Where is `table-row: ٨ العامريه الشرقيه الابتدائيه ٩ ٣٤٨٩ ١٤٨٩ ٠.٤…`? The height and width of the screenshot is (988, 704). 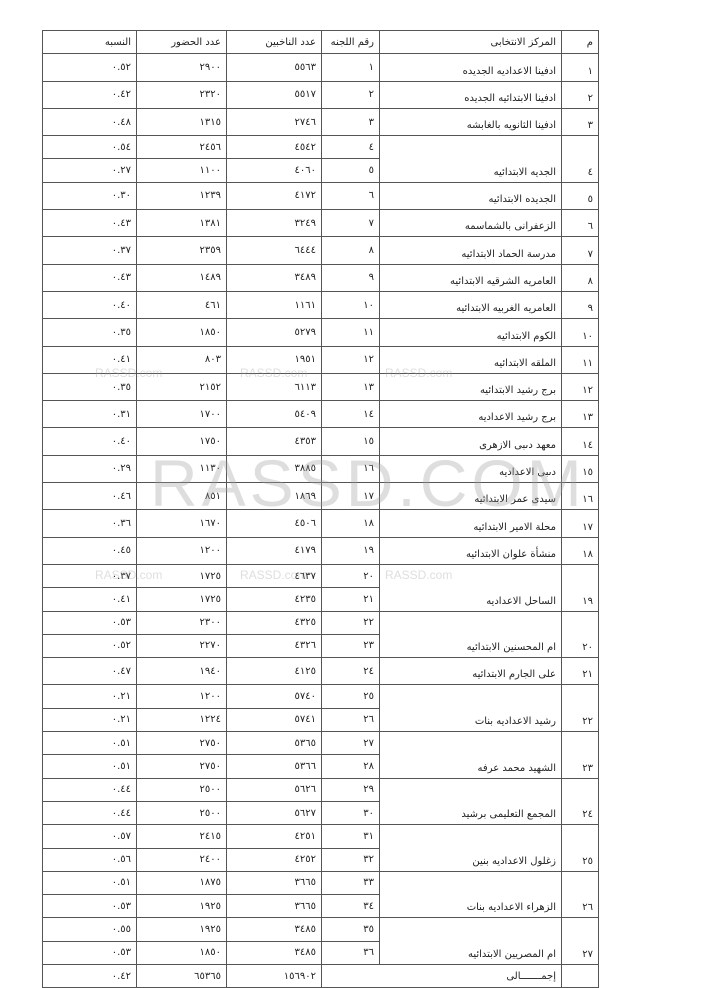
table-row: ٨ العامريه الشرقيه الابتدائيه ٩ ٣٤٨٩ ١٤٨٩ ٠.٤… is located at coordinates (320, 277).